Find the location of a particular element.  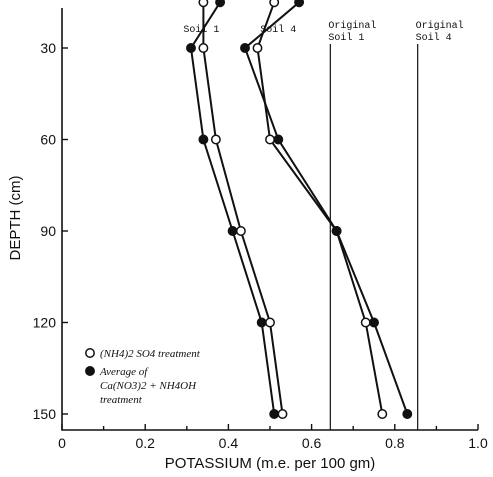

y-tick-label: 90 is located at coordinates (48, 231).